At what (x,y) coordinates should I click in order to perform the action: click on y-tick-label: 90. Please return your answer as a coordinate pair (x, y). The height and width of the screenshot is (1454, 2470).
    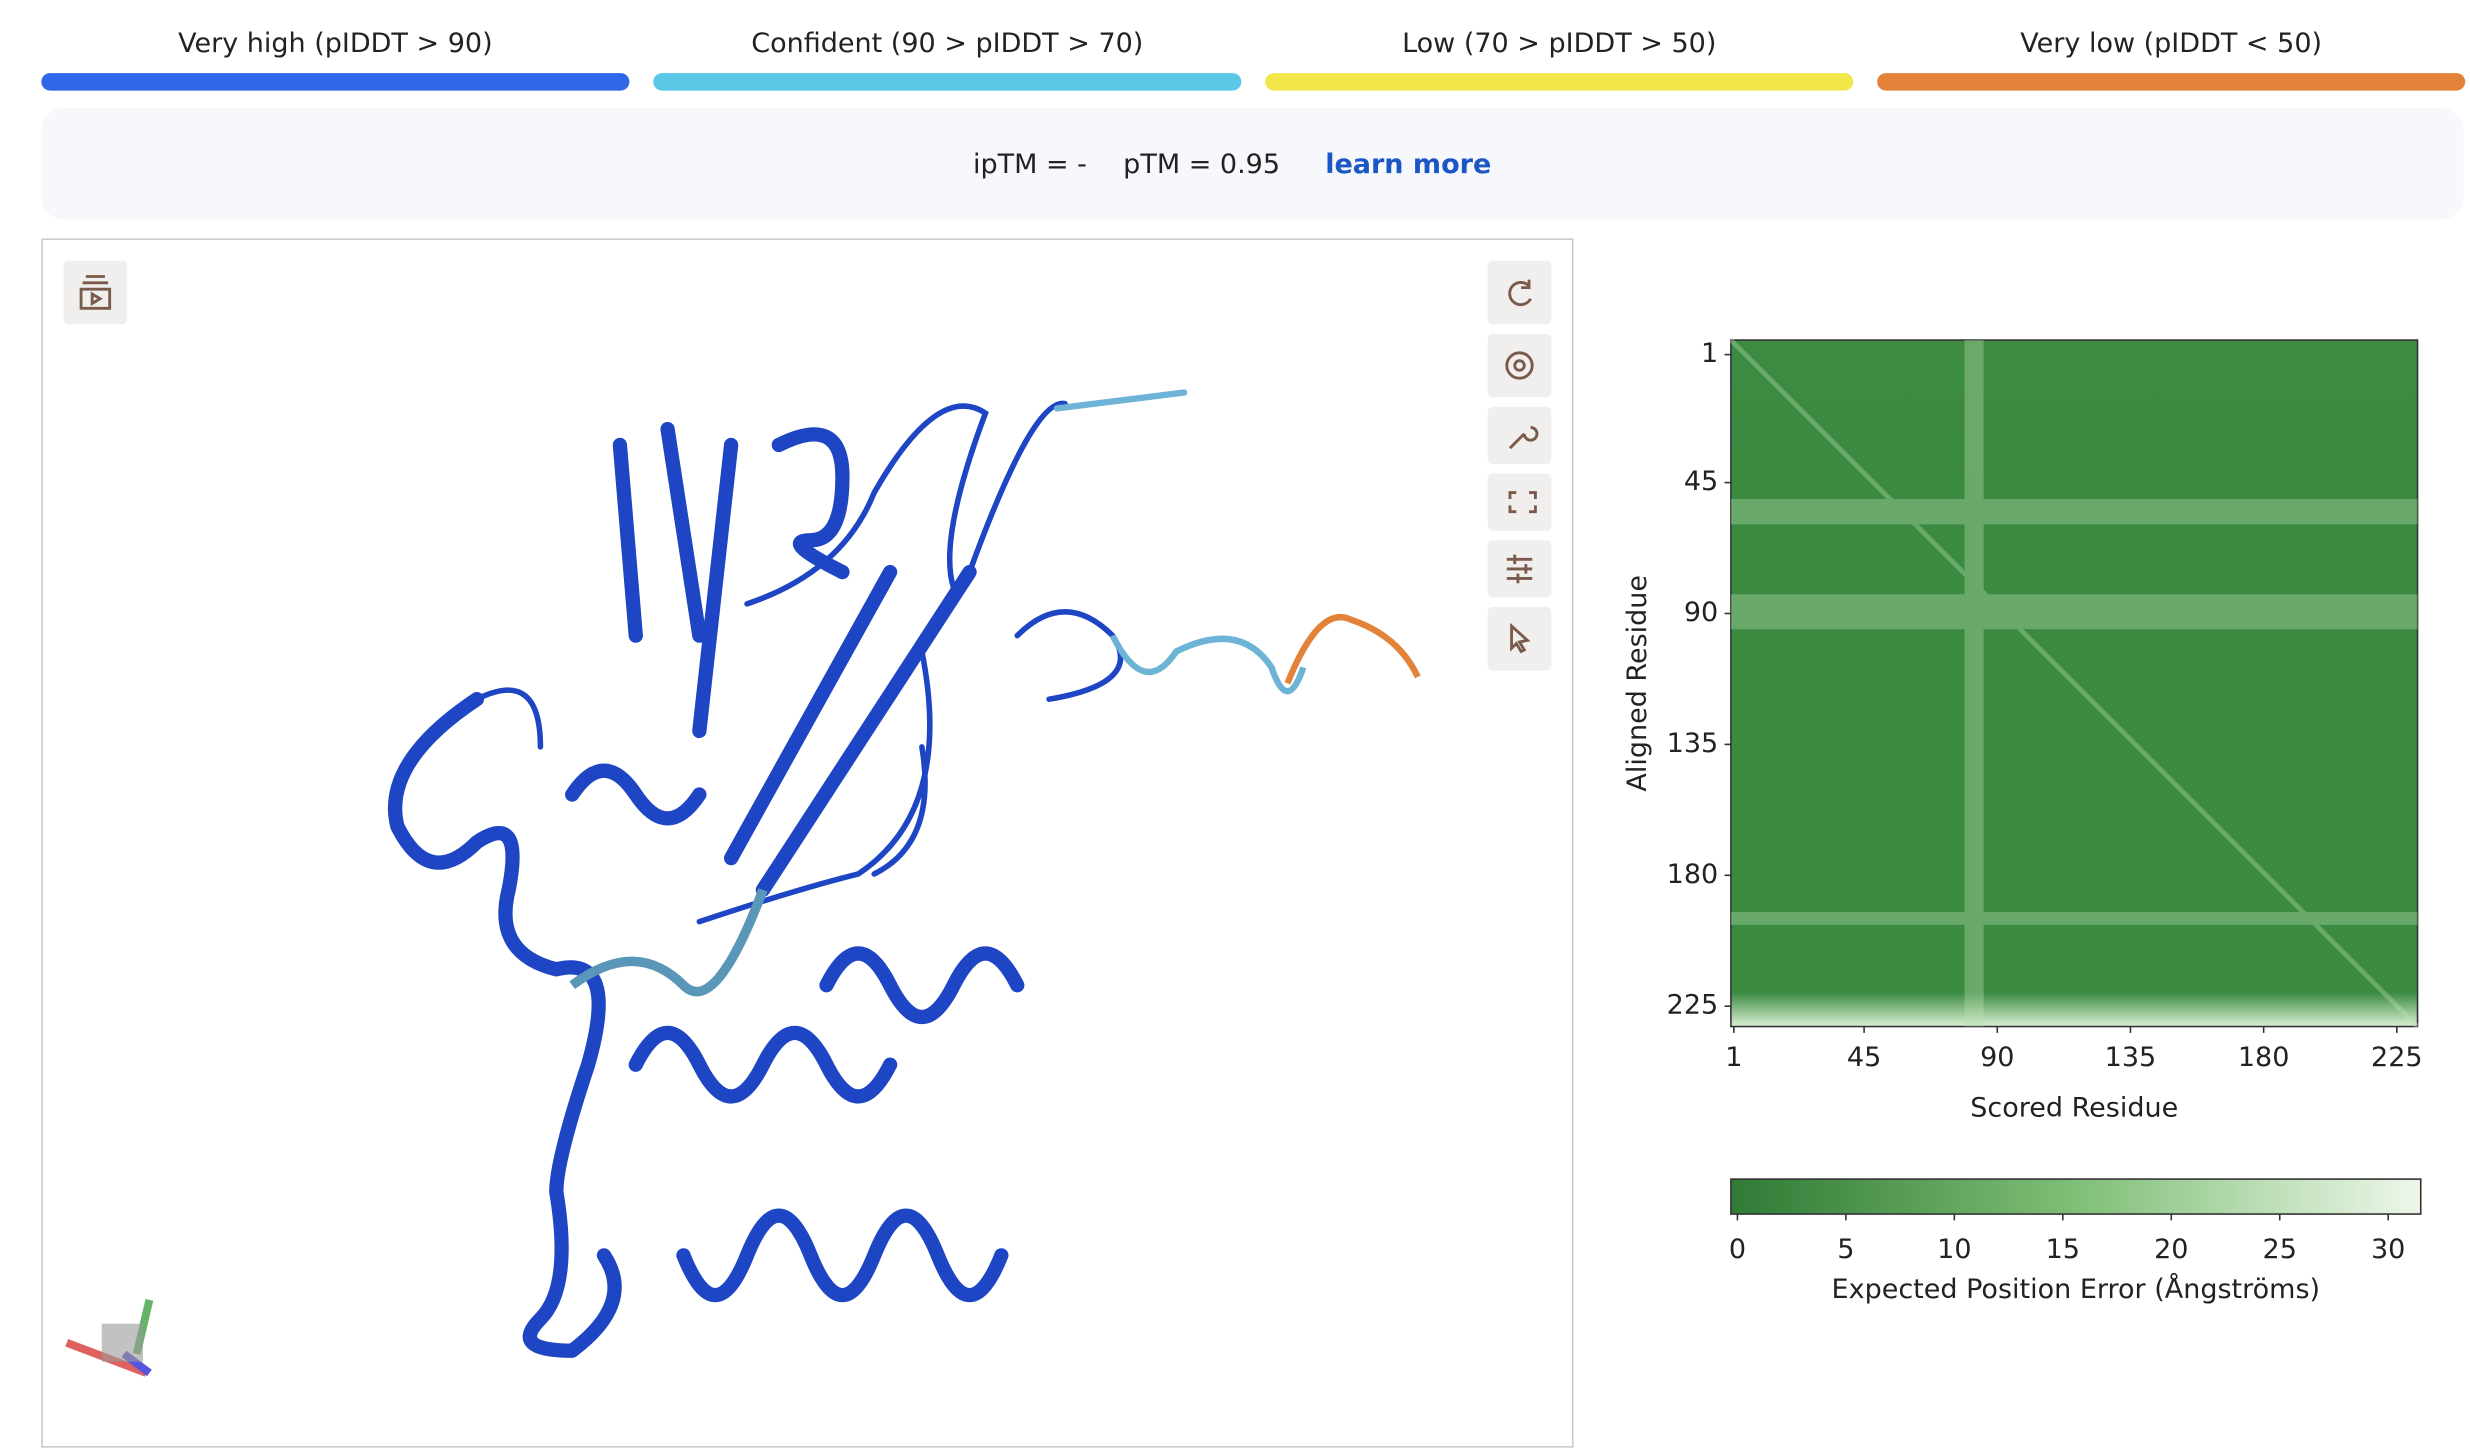
    Looking at the image, I should click on (1701, 612).